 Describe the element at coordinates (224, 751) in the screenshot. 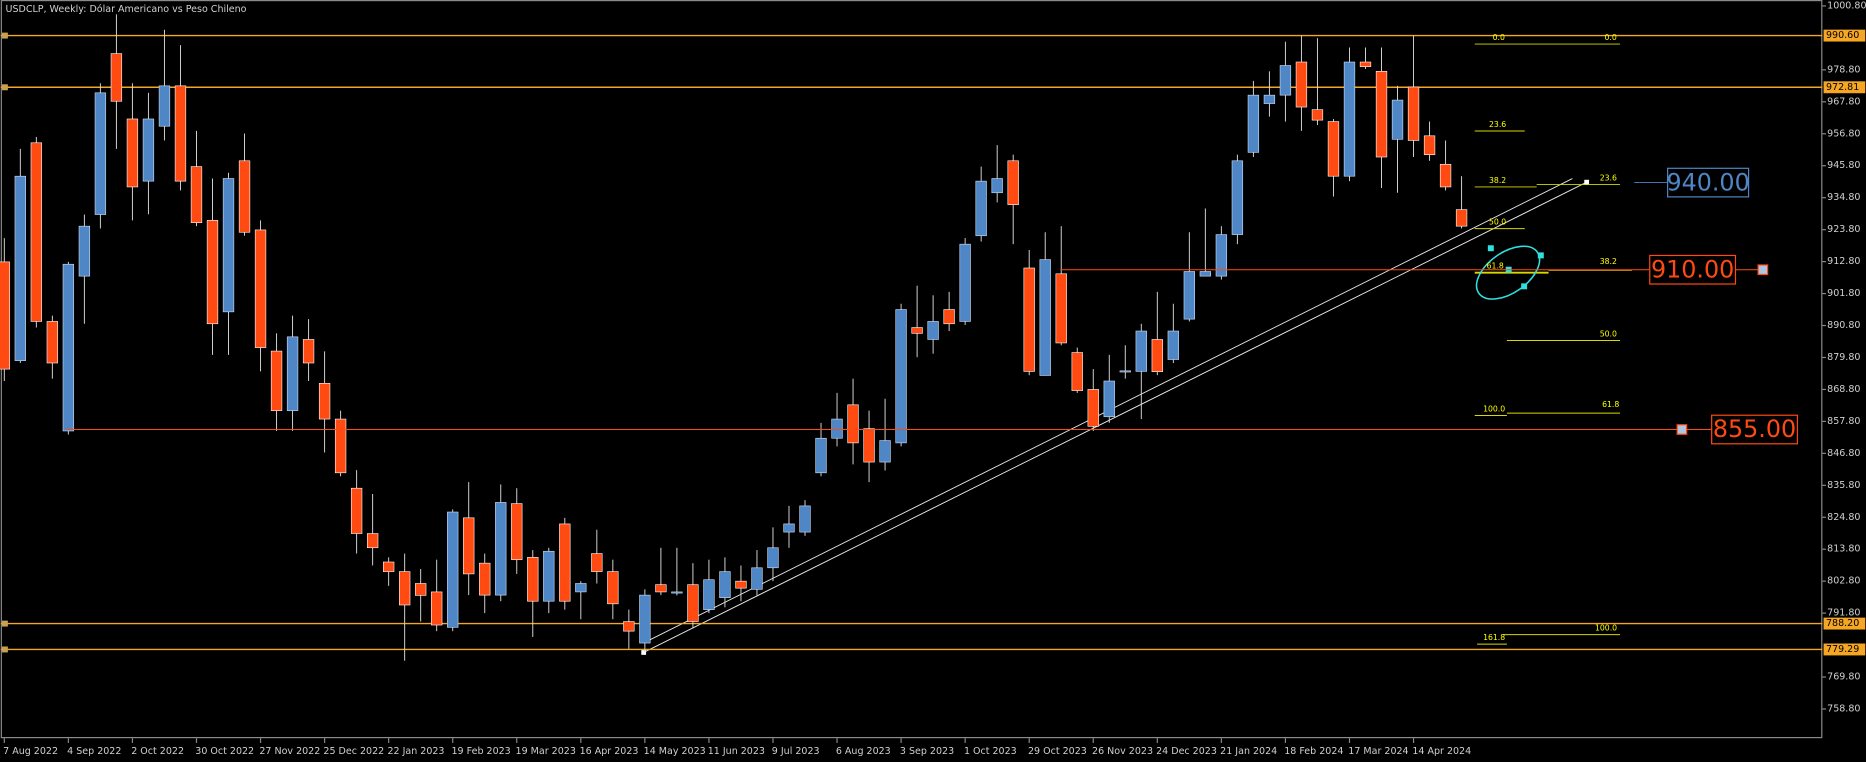

I see `x-tick-label: 30 Oct 2022` at that location.